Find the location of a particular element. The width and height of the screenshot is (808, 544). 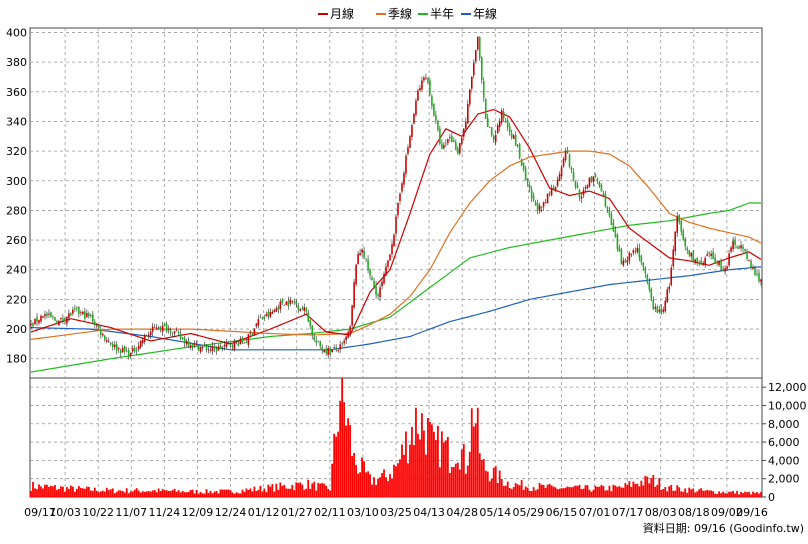

x-tick-label: 07/01 is located at coordinates (595, 512).